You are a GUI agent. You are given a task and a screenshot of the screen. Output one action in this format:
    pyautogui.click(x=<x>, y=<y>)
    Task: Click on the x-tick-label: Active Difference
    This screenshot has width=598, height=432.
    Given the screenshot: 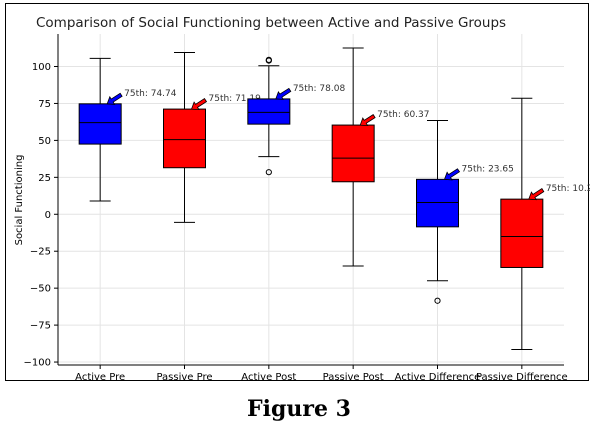 What is the action you would take?
    pyautogui.click(x=438, y=377)
    